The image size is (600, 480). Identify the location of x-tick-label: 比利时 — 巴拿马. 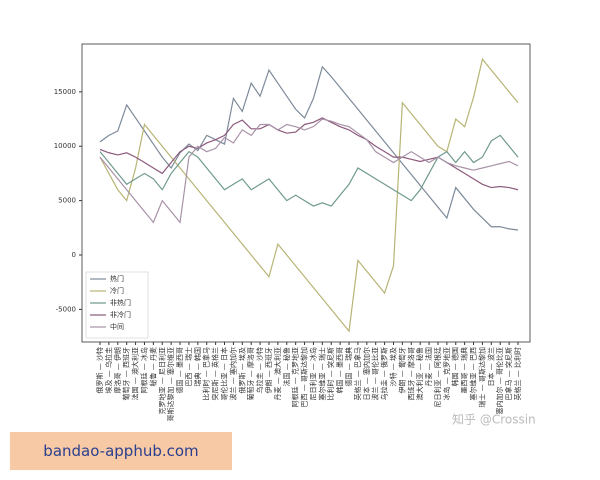
(206, 373).